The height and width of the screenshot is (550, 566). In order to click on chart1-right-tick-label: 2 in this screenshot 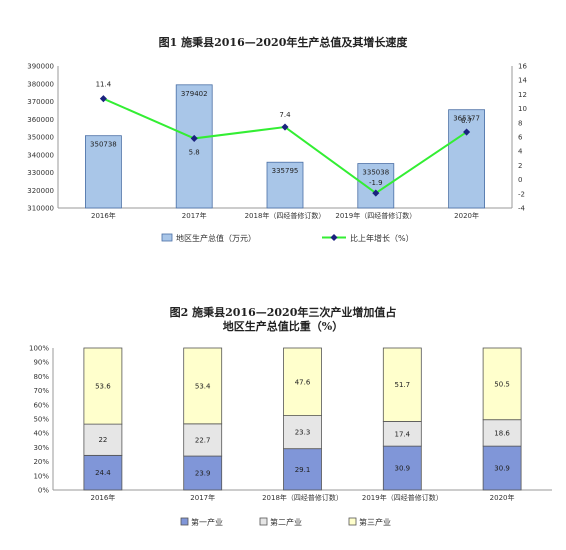, I will do `click(520, 166)`.